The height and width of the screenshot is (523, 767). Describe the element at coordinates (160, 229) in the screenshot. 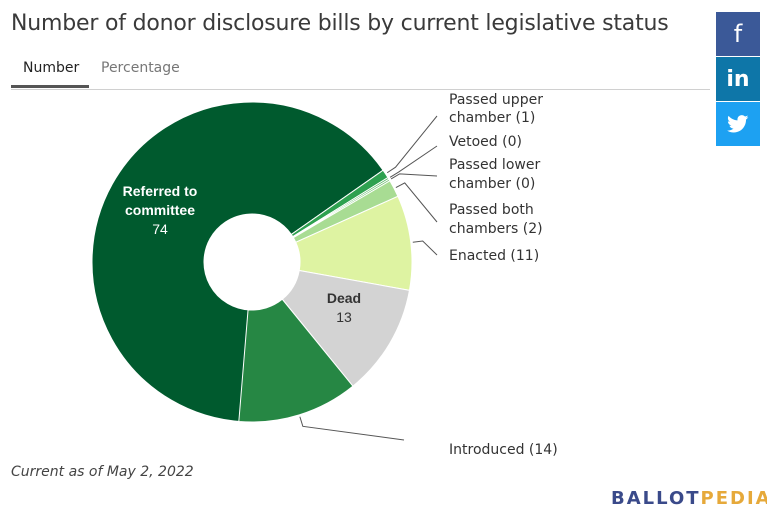

I see `data-label-referred-to-committee: 74` at that location.